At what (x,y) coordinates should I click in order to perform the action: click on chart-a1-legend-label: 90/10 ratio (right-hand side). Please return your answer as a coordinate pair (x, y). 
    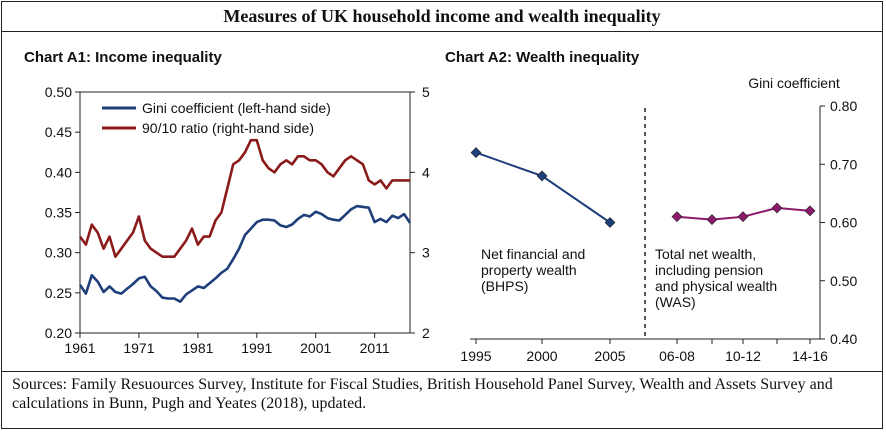
    Looking at the image, I should click on (228, 128).